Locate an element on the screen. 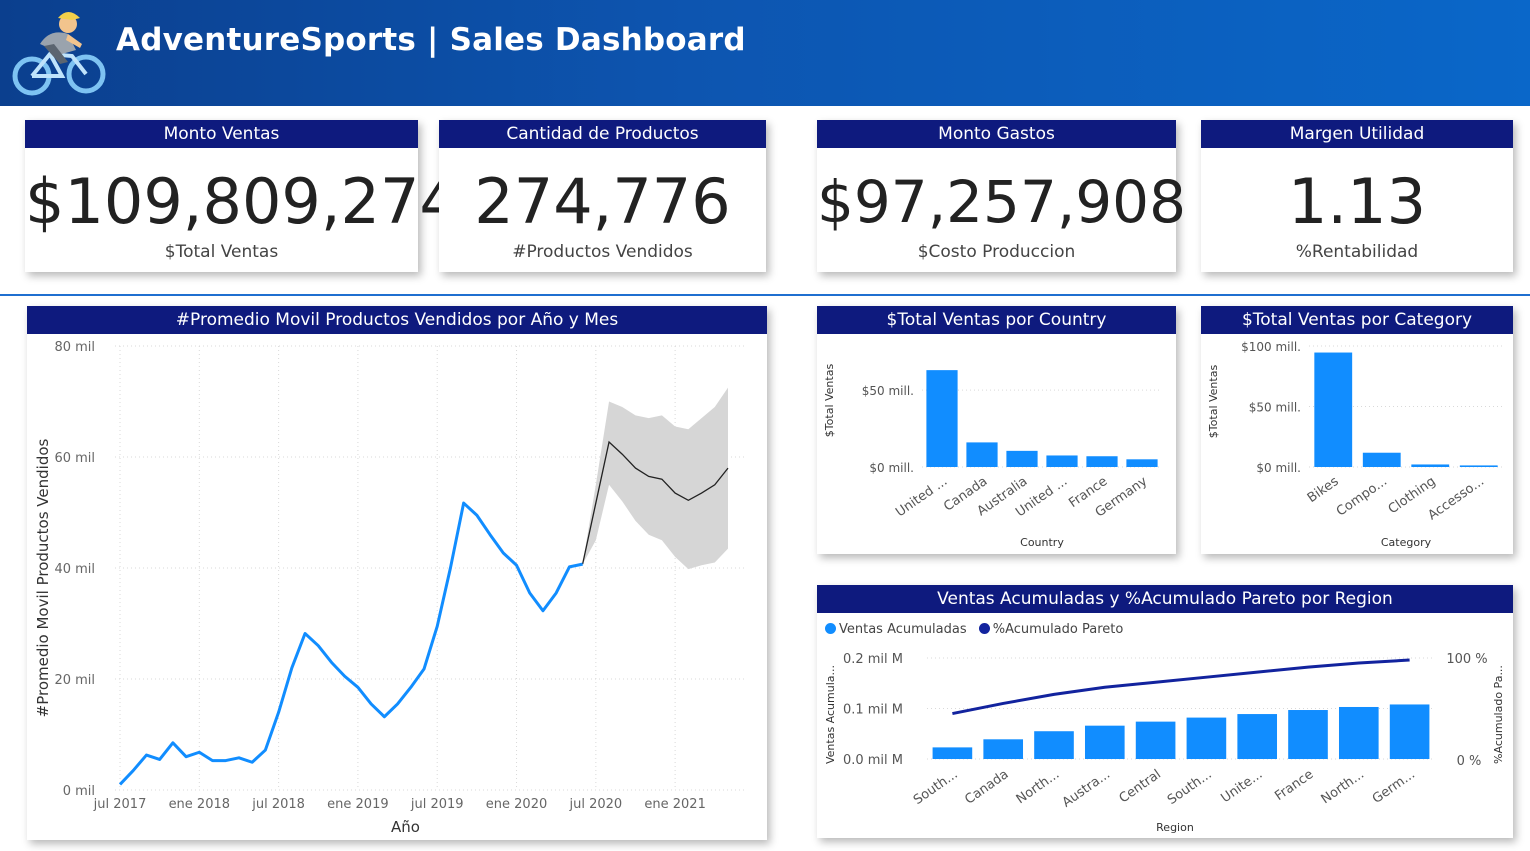  y-tick-label: 60 mil is located at coordinates (74, 458).